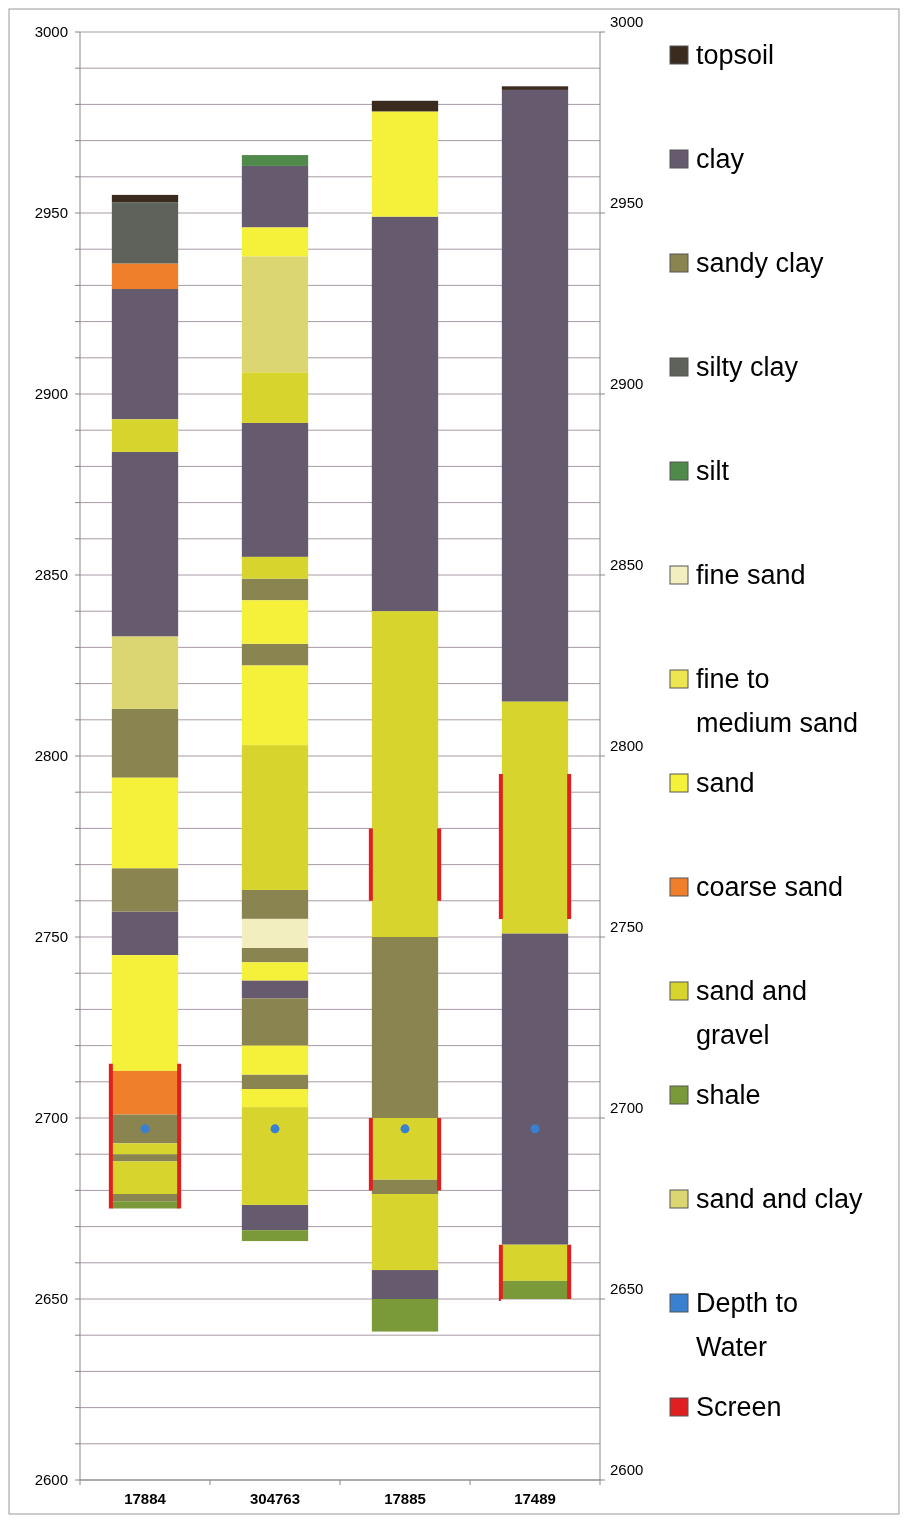  Describe the element at coordinates (735, 55) in the screenshot. I see `legend-label: topsoil` at that location.